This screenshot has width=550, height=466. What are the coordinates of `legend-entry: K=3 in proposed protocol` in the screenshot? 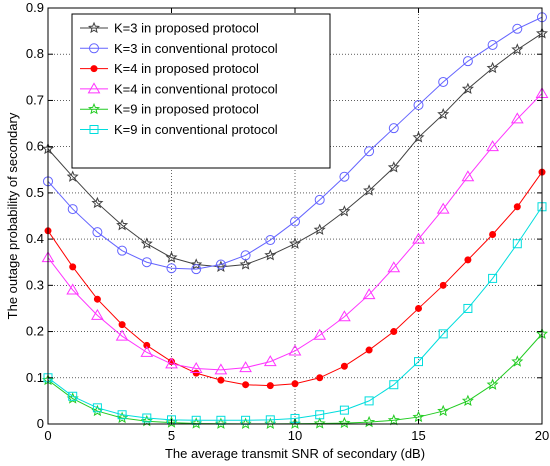 It's located at (169, 28).